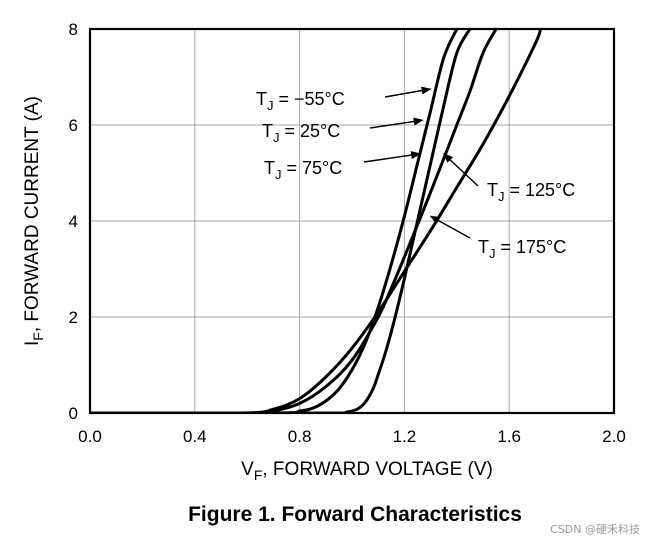 The height and width of the screenshot is (542, 650). What do you see at coordinates (73, 29) in the screenshot?
I see `y-tick-label: 8` at bounding box center [73, 29].